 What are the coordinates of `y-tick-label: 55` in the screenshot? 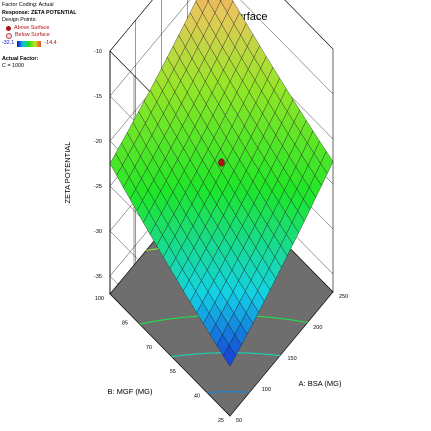 It's located at (173, 372).